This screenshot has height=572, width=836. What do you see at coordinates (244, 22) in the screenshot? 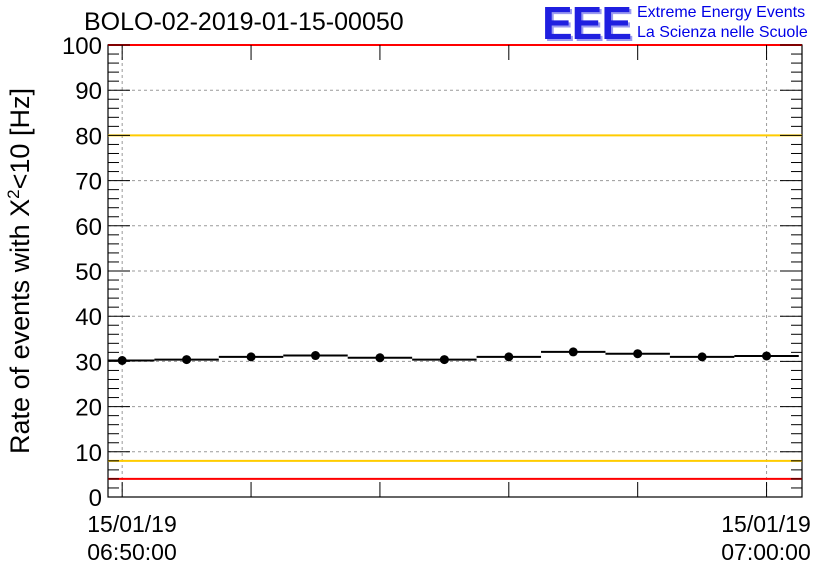
I see `chart-title: BOLO-02-2019-01-15-00050` at bounding box center [244, 22].